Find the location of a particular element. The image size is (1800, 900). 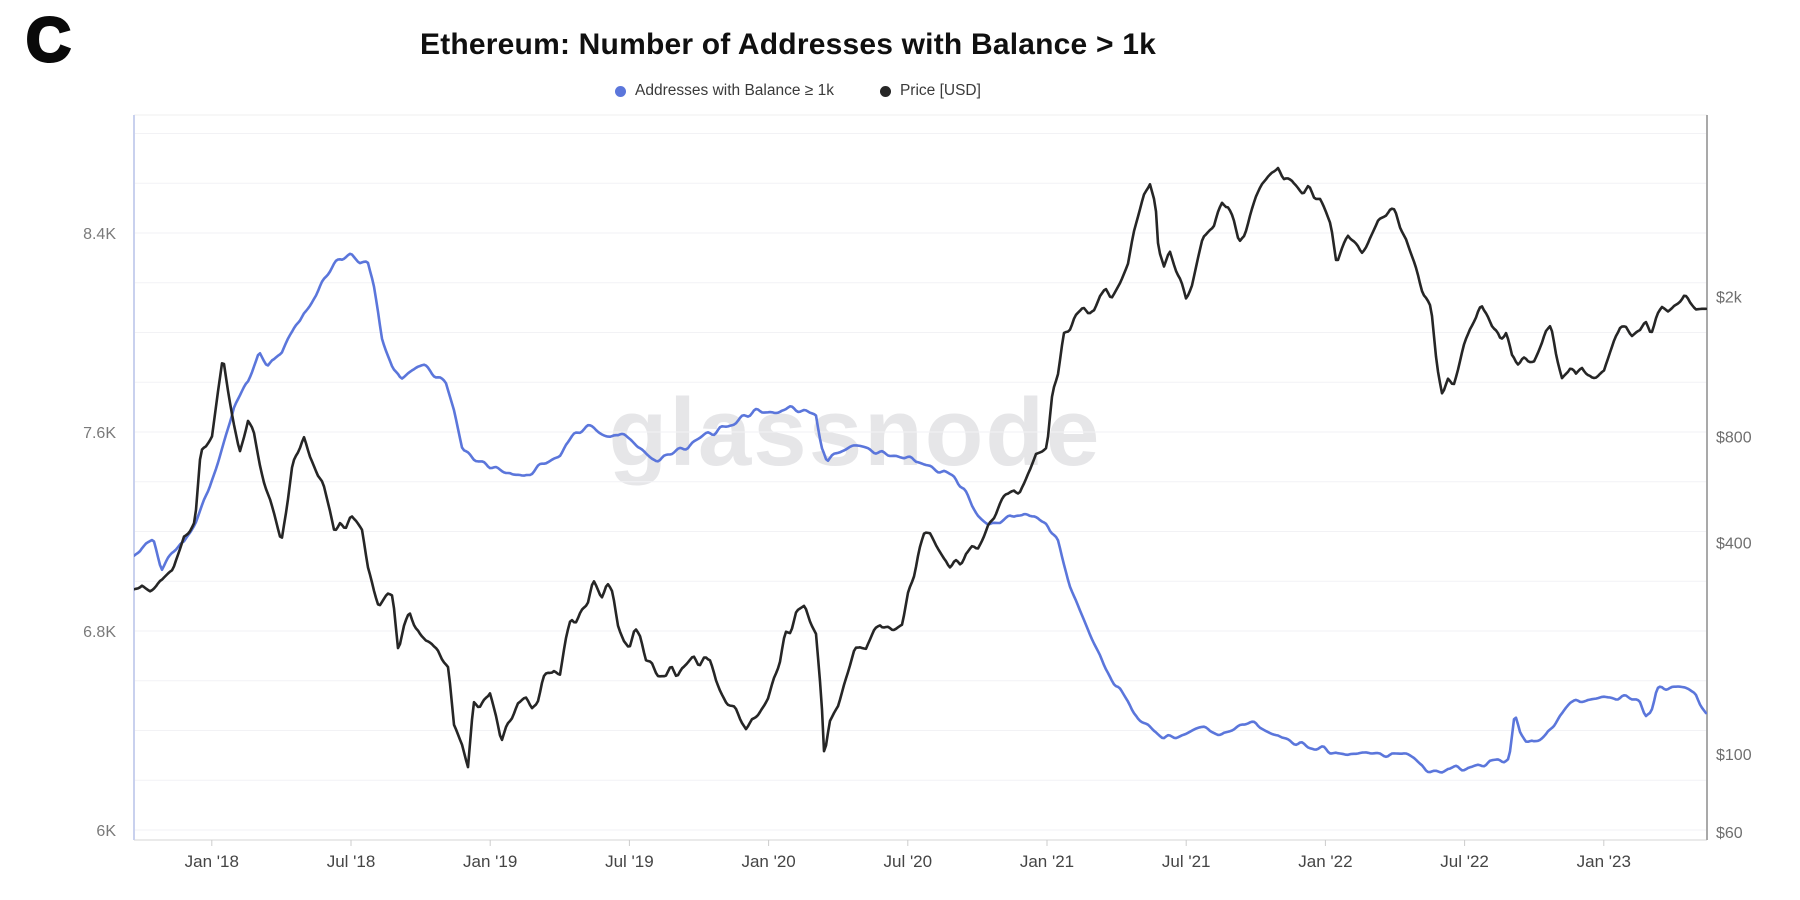

x-tick-label: Jul '19 is located at coordinates (629, 861).